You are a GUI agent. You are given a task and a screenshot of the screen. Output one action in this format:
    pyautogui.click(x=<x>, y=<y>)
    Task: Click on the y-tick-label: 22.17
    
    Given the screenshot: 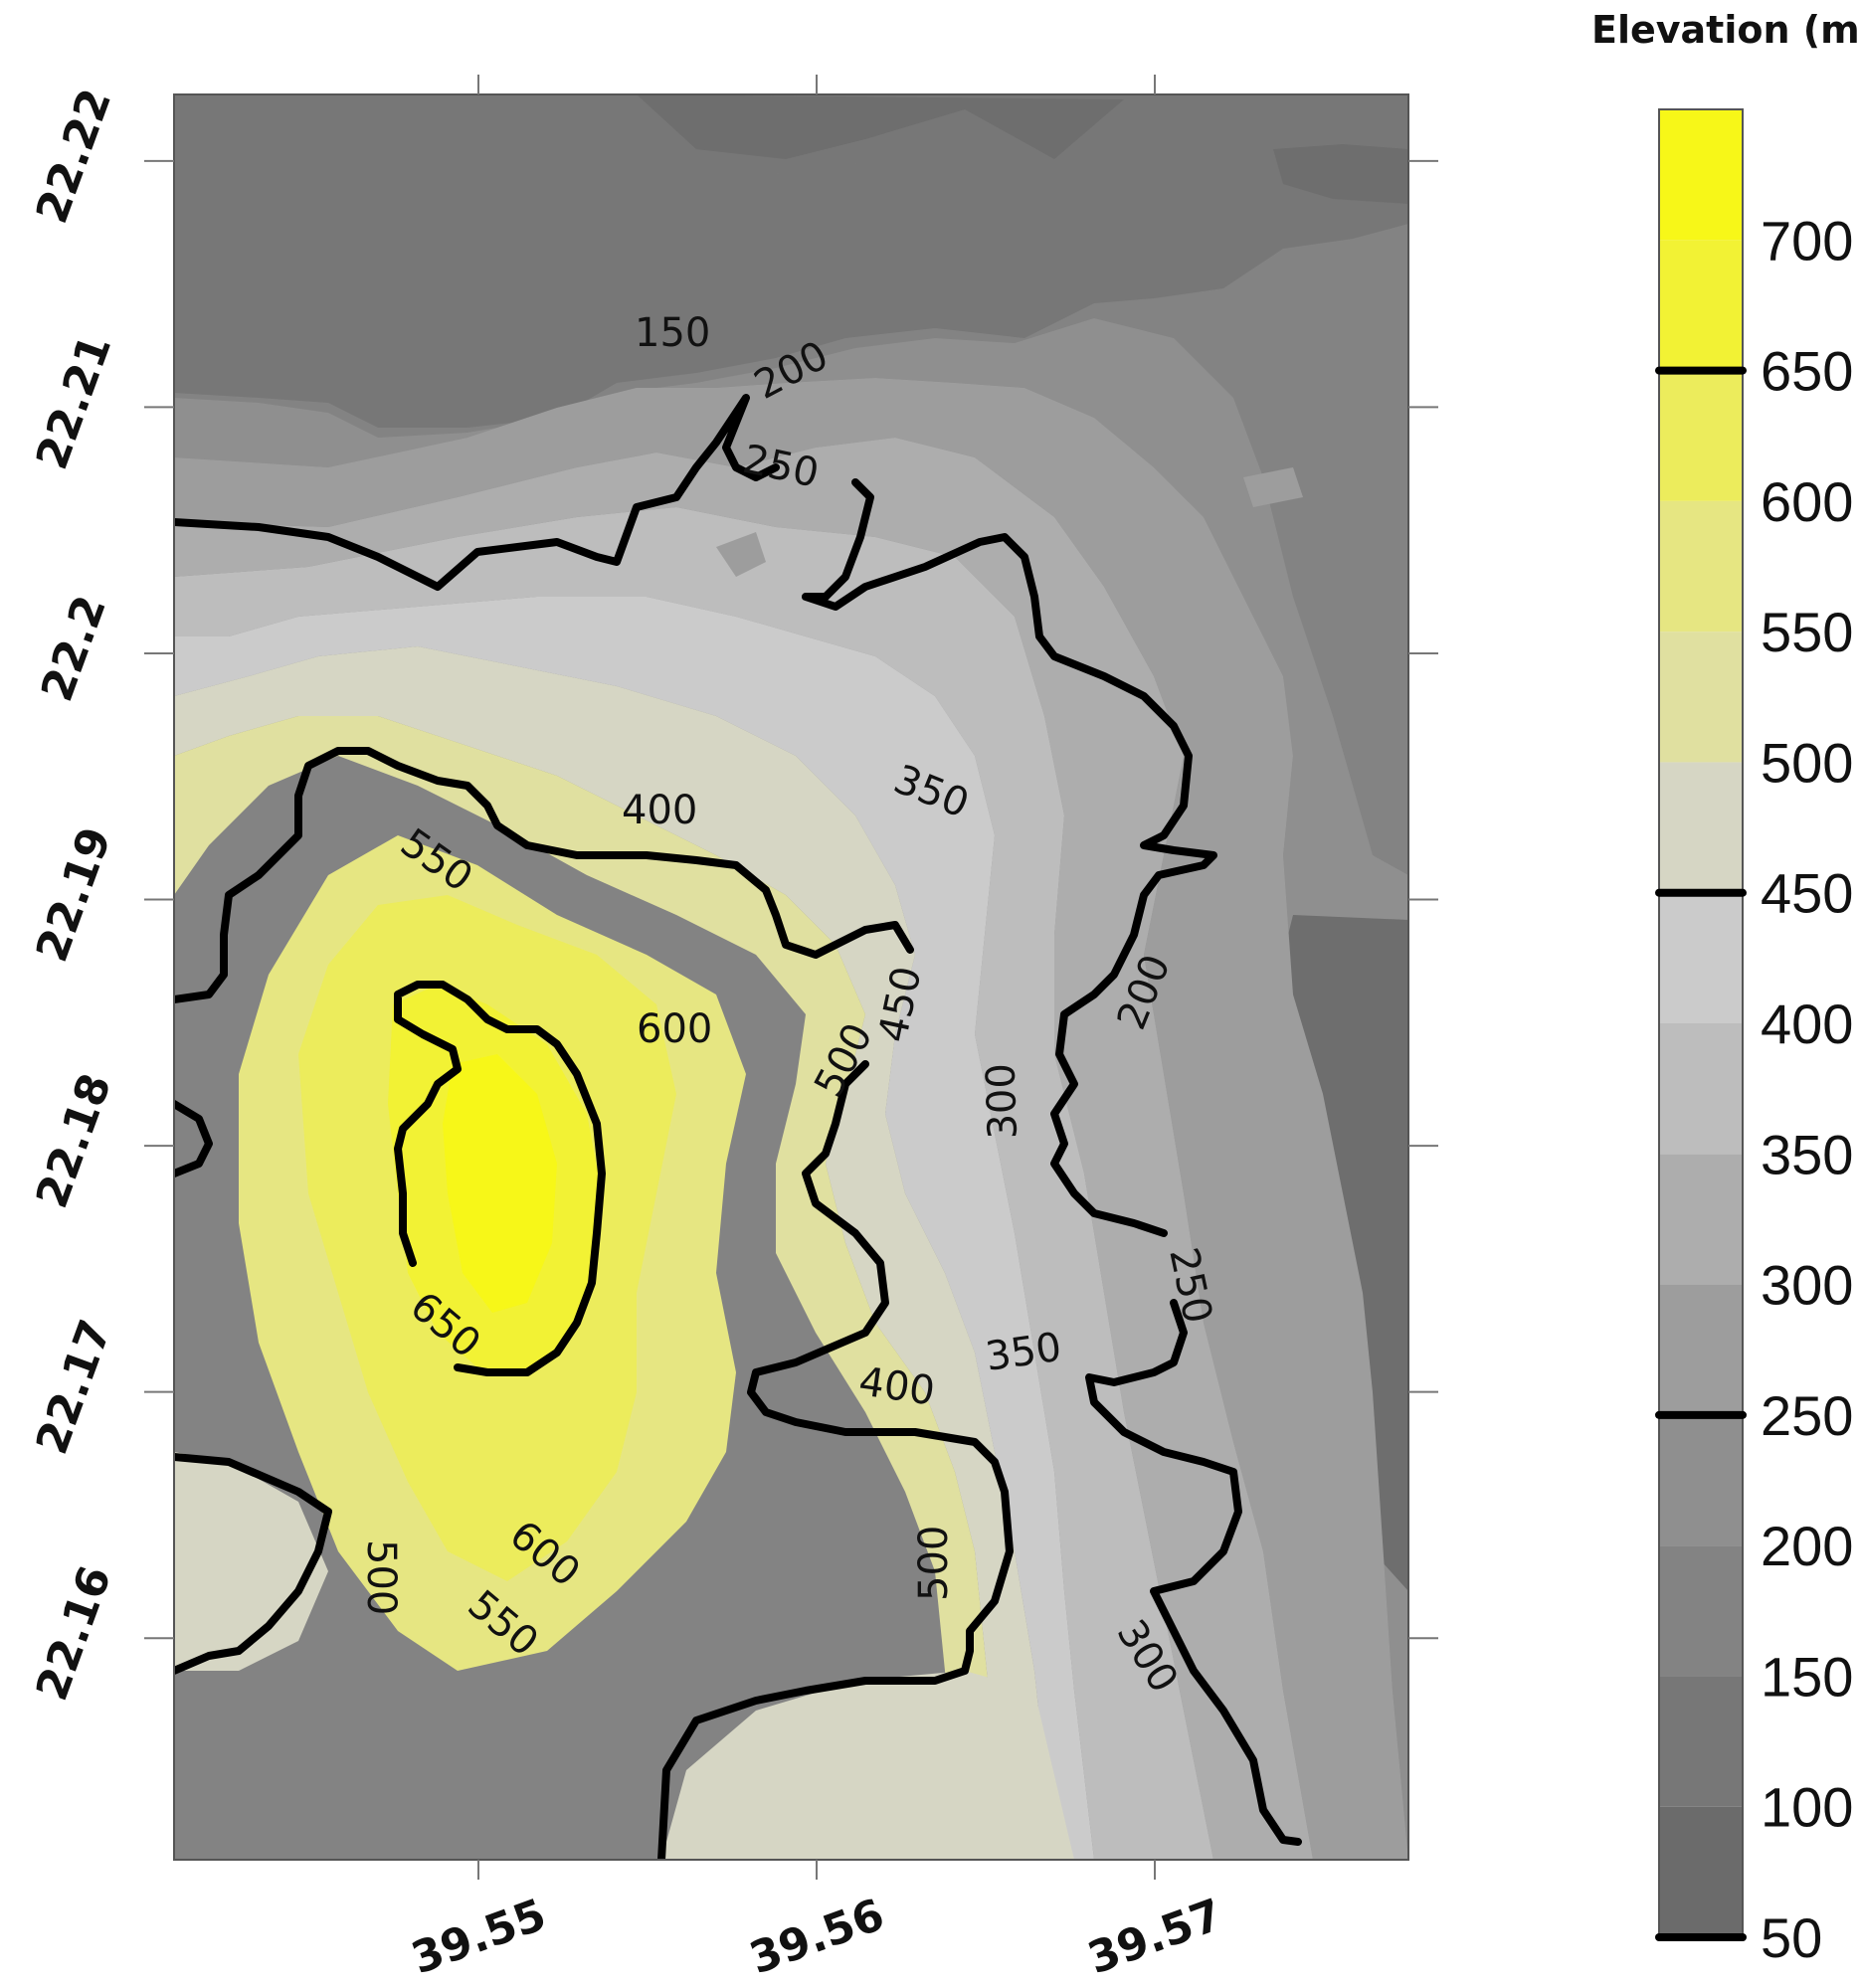 What is the action you would take?
    pyautogui.click(x=74, y=1387)
    